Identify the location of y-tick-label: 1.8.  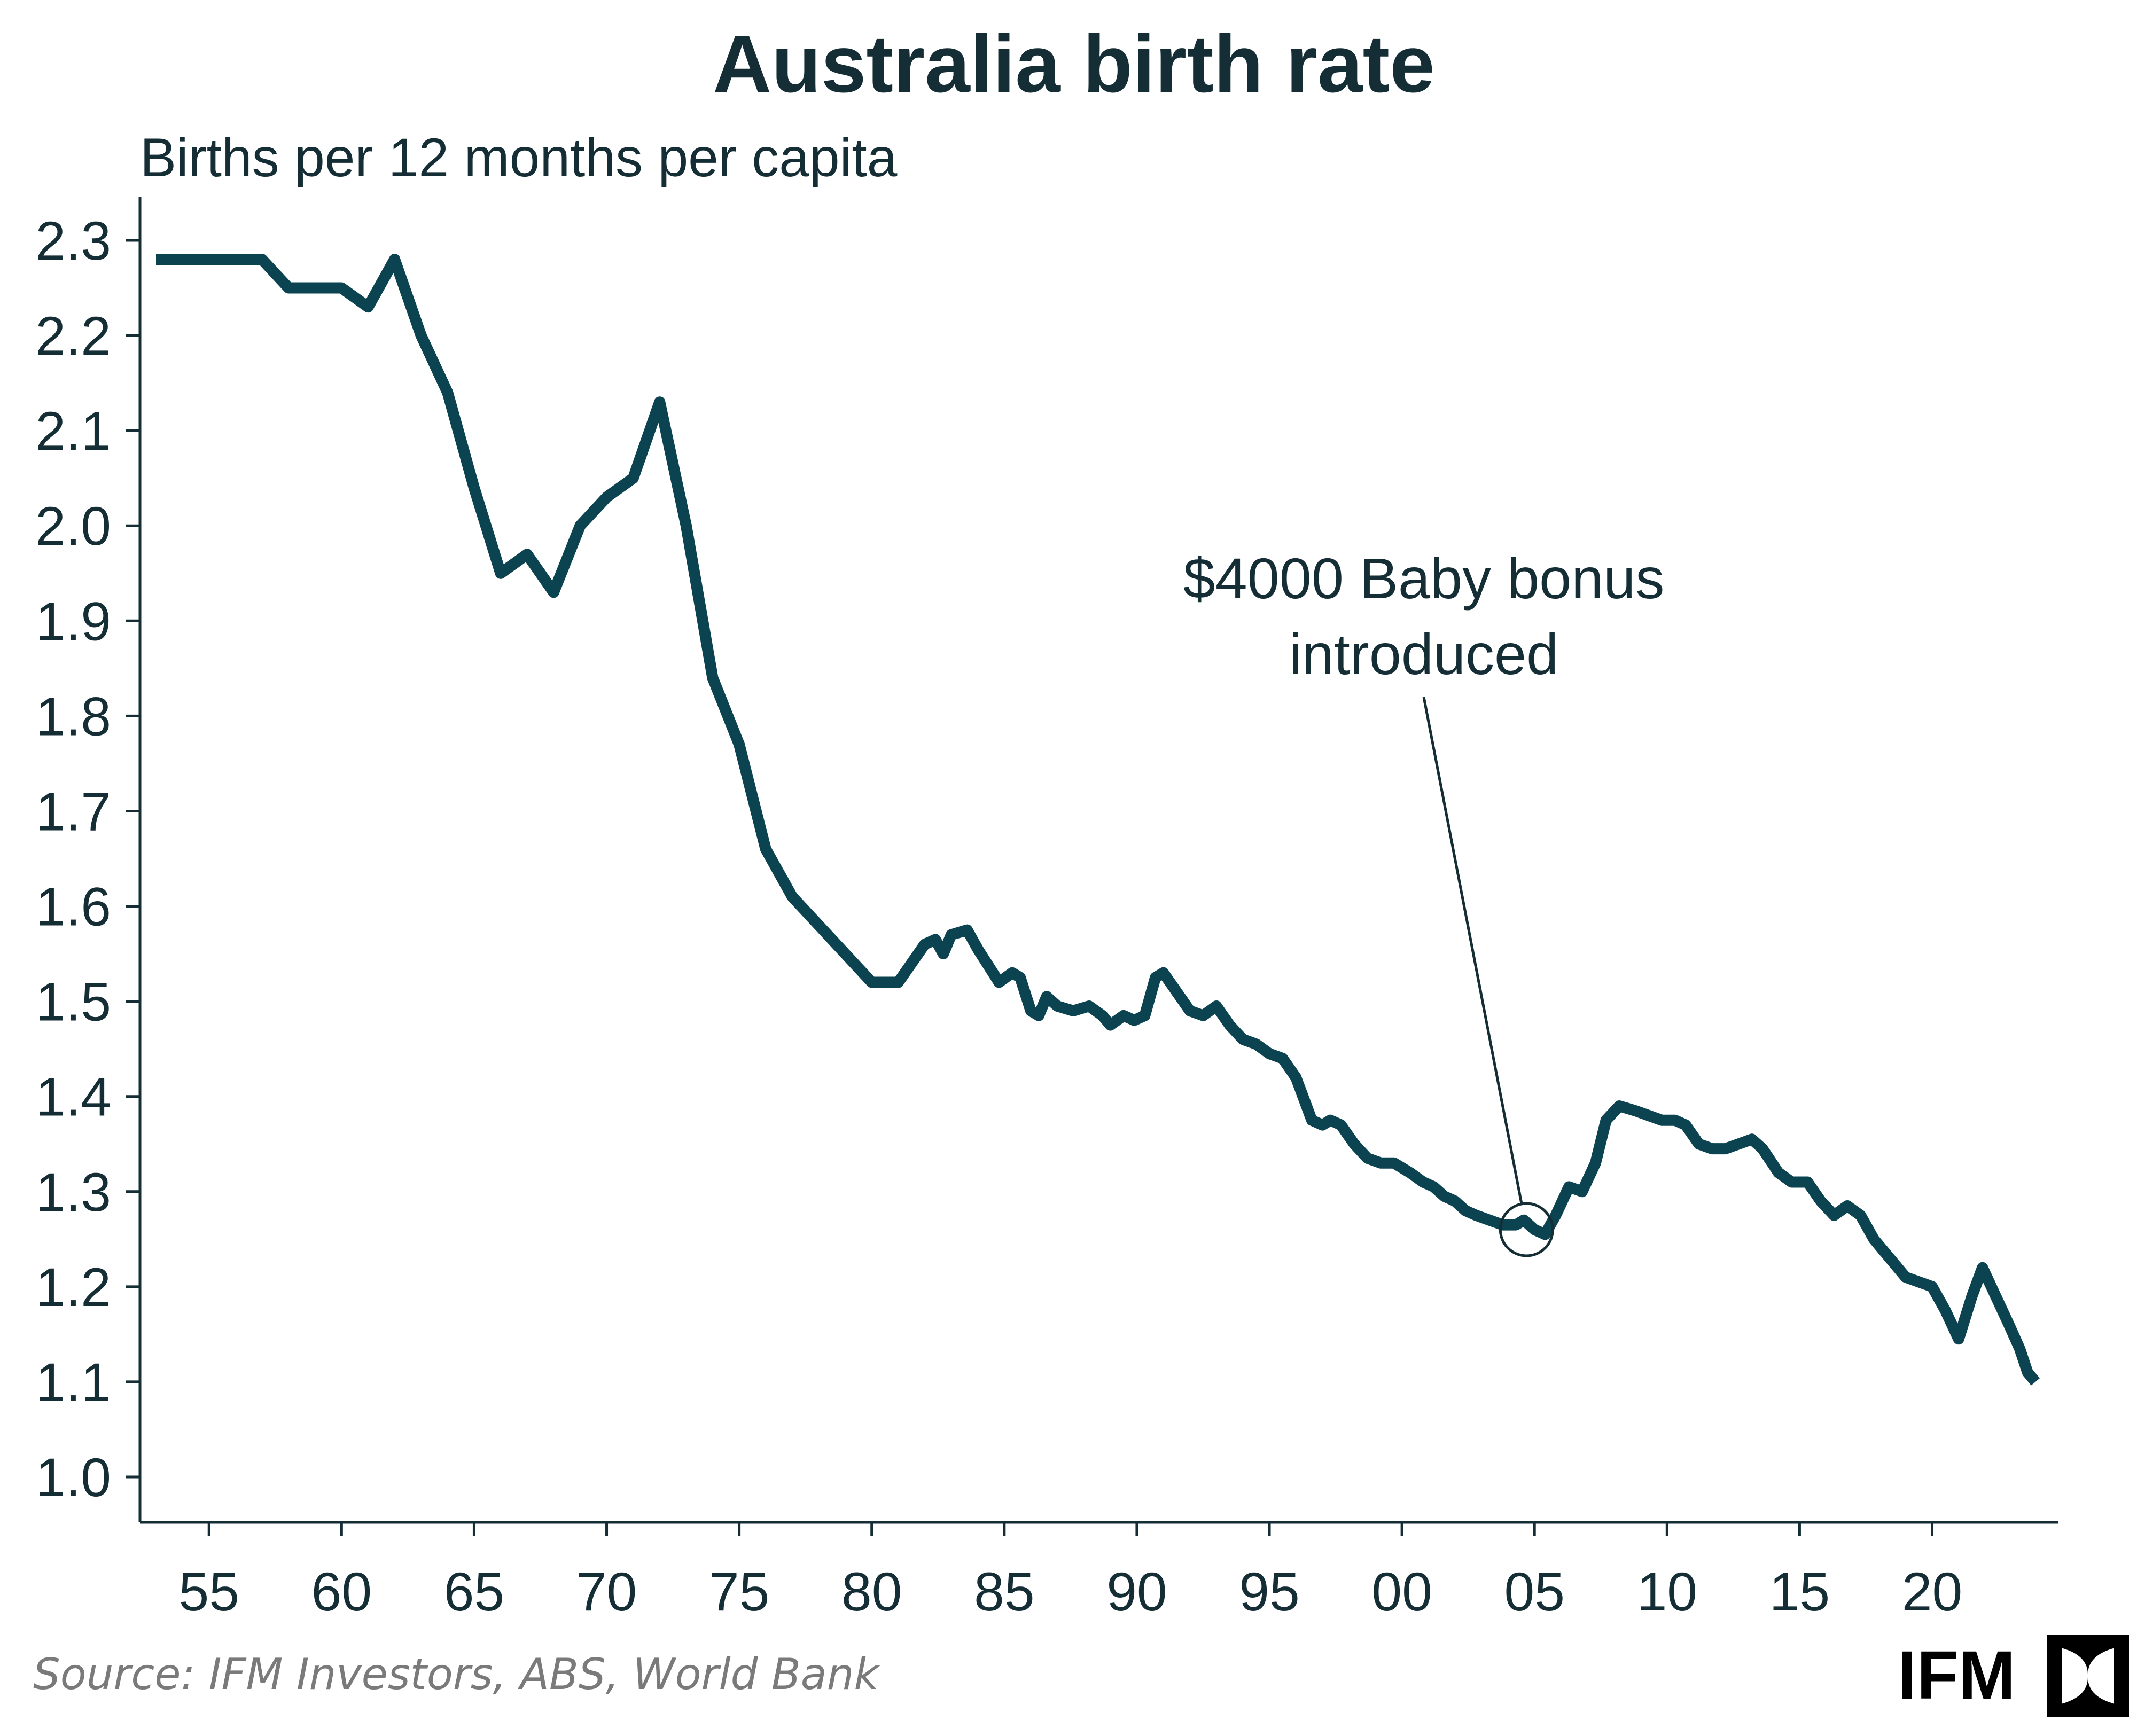
(73, 717).